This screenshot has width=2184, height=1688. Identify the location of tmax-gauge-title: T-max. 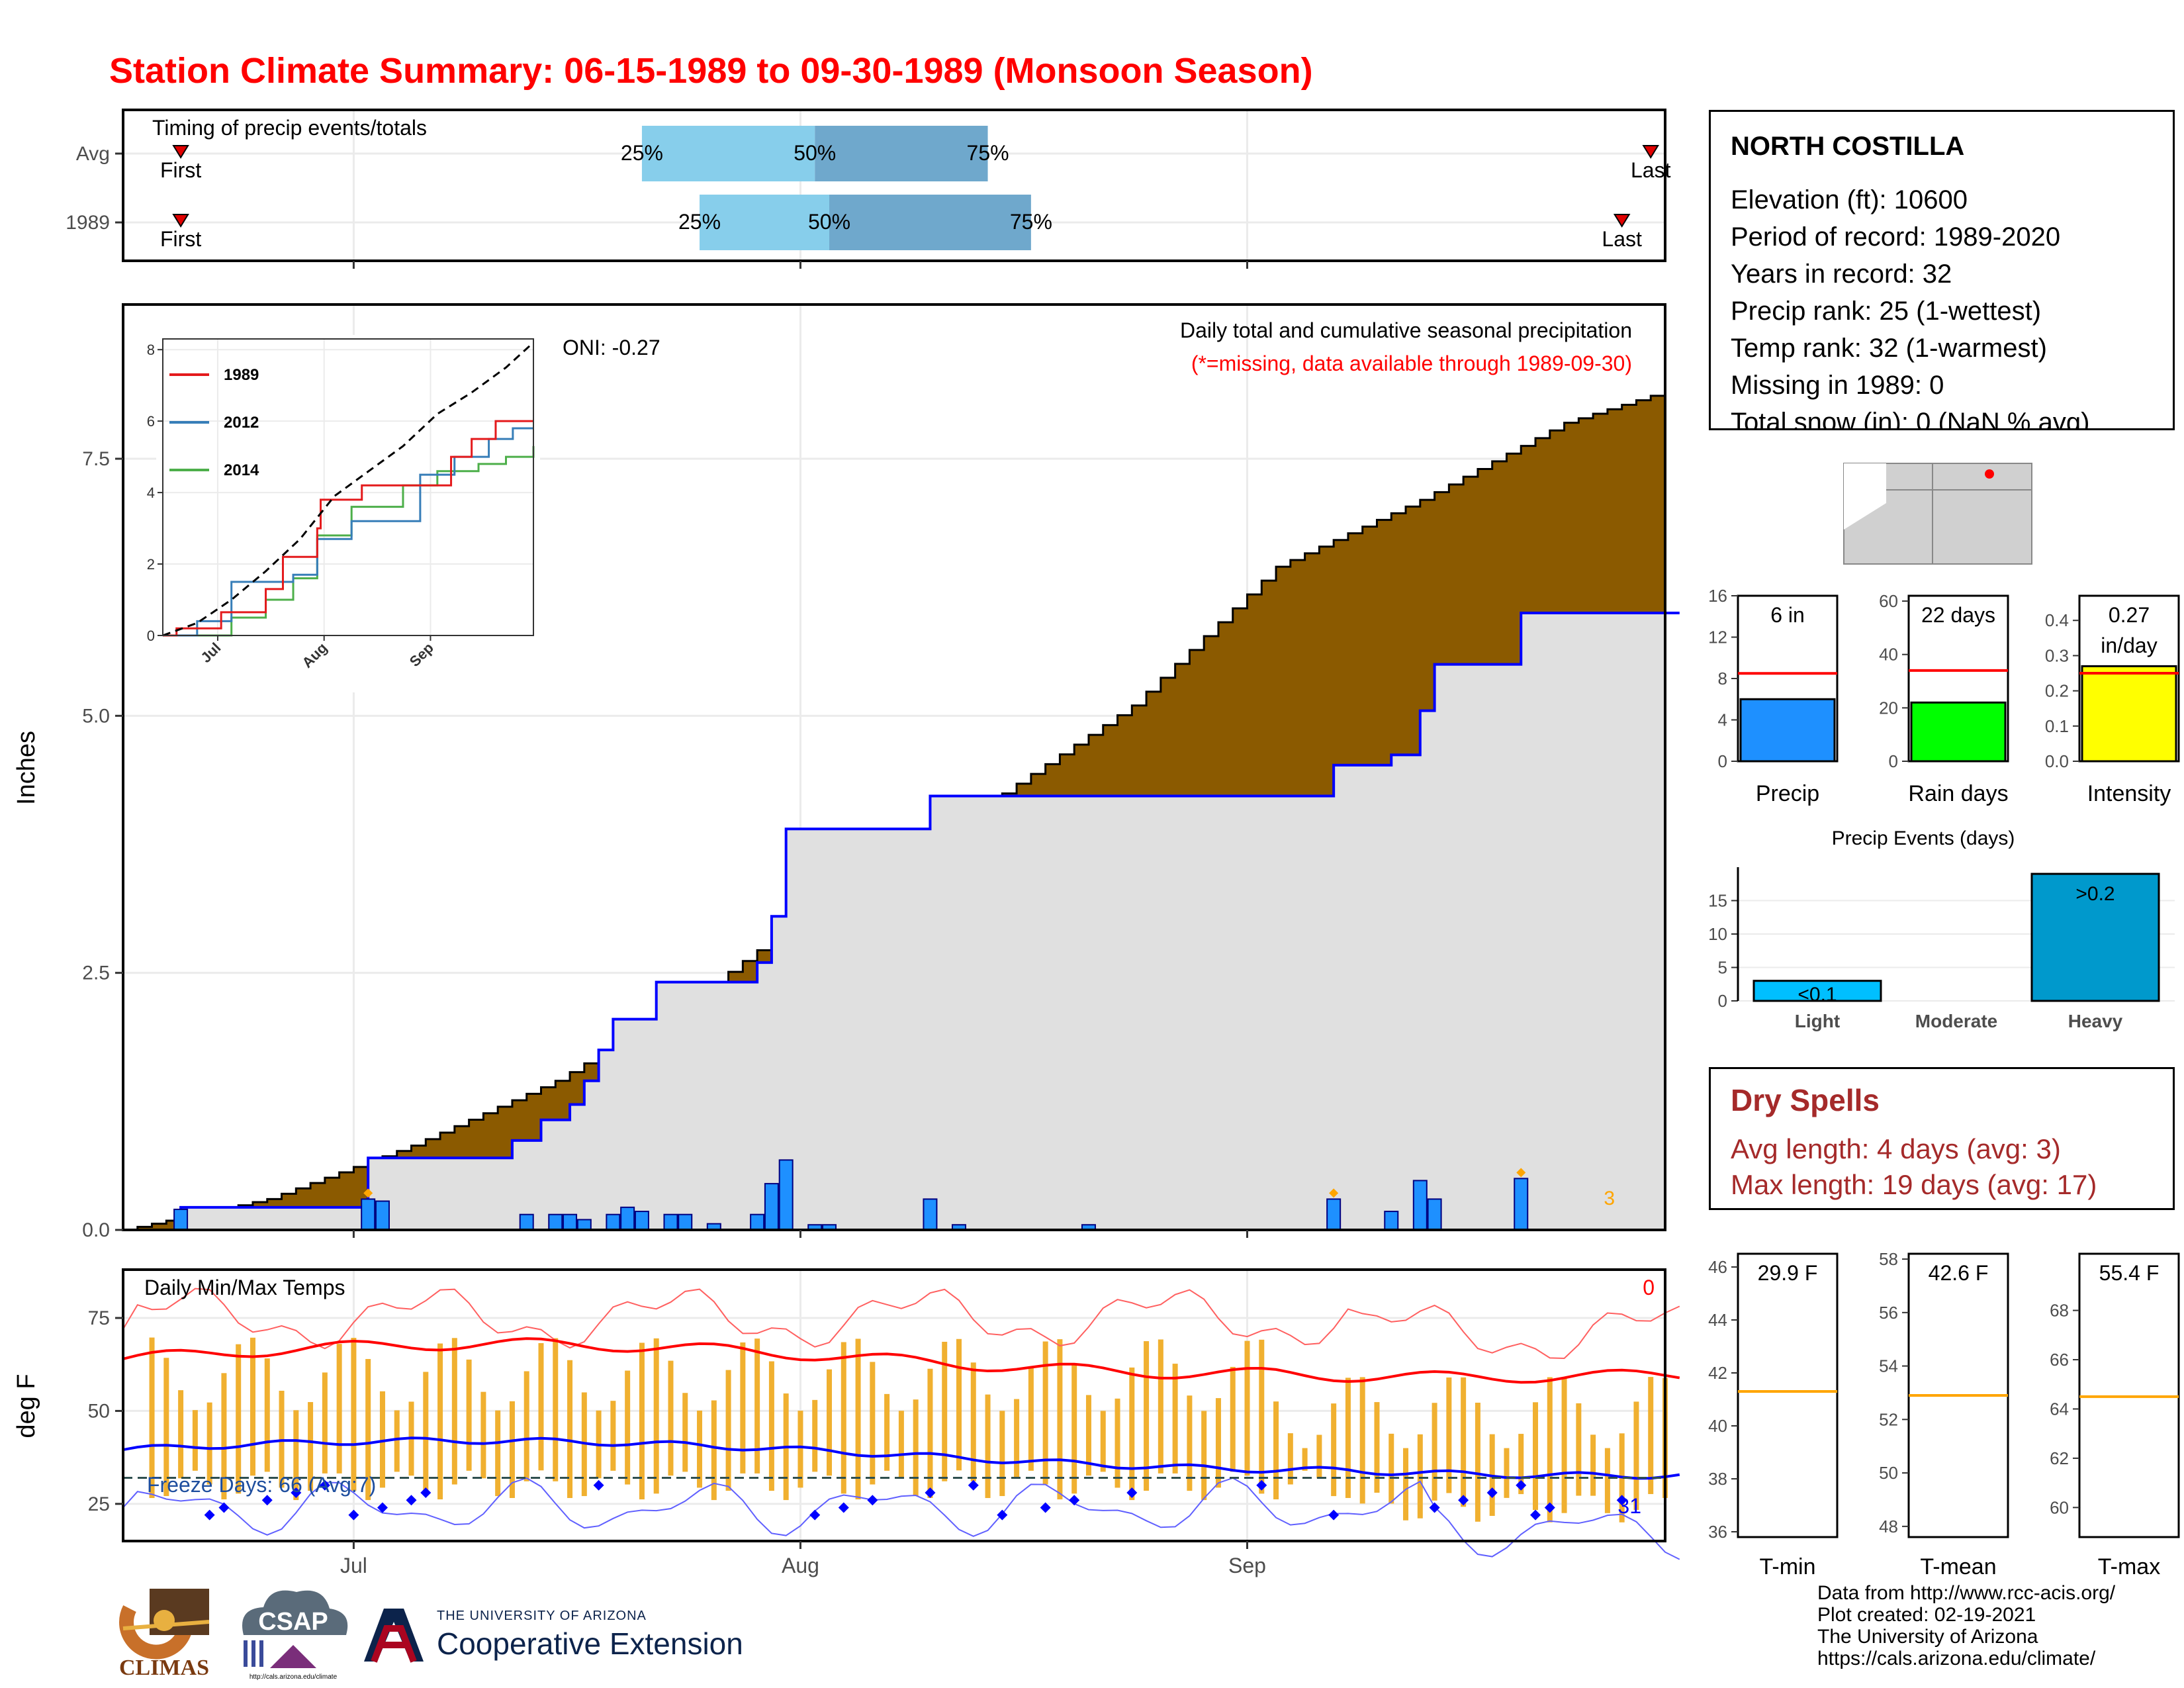
(2129, 1566).